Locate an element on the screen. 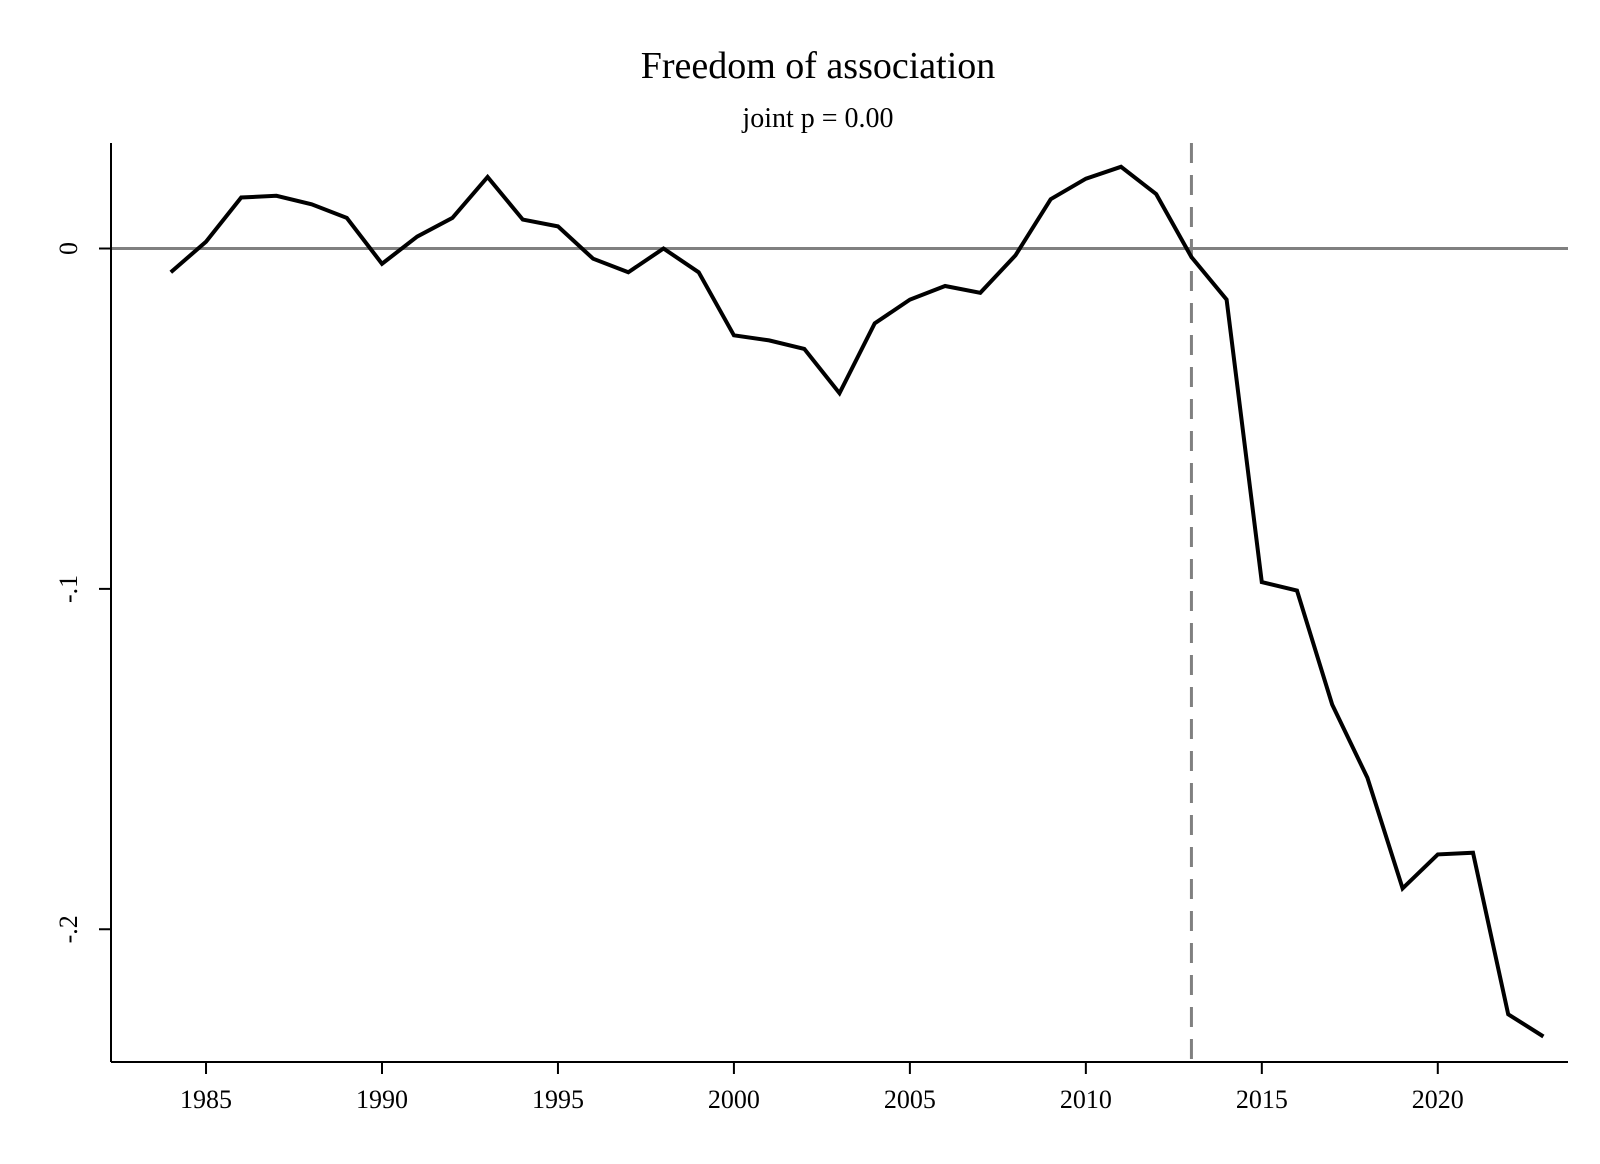 This screenshot has height=1164, width=1600. x-tick-label-2015: 2015 is located at coordinates (1262, 1099).